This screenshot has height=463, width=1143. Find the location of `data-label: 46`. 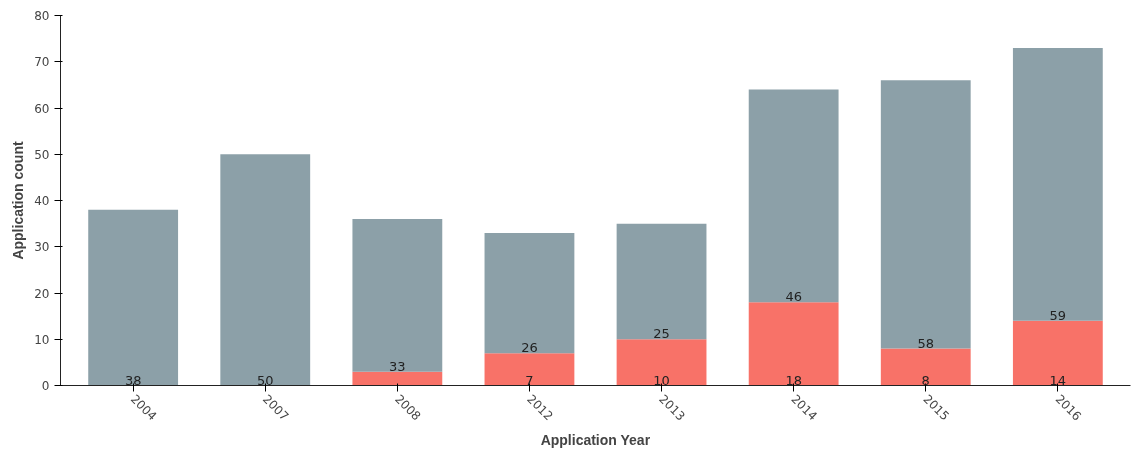

data-label: 46 is located at coordinates (793, 297).